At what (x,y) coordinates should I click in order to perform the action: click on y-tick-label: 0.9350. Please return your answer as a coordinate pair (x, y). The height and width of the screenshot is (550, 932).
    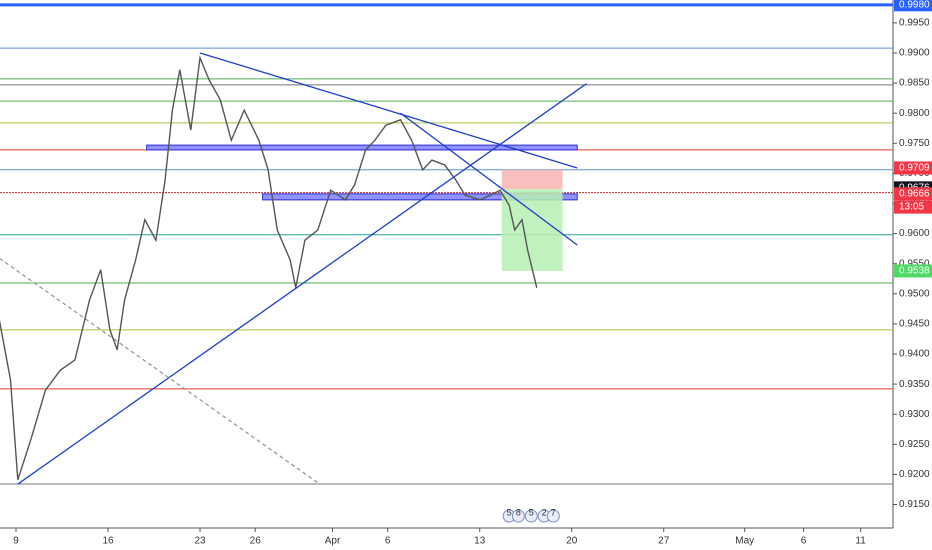
    Looking at the image, I should click on (914, 384).